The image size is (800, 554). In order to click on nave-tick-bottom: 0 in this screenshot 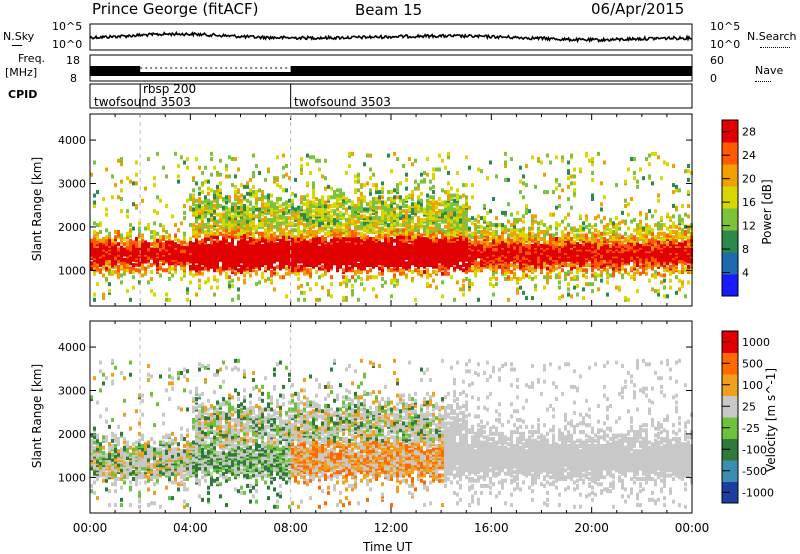, I will do `click(713, 78)`.